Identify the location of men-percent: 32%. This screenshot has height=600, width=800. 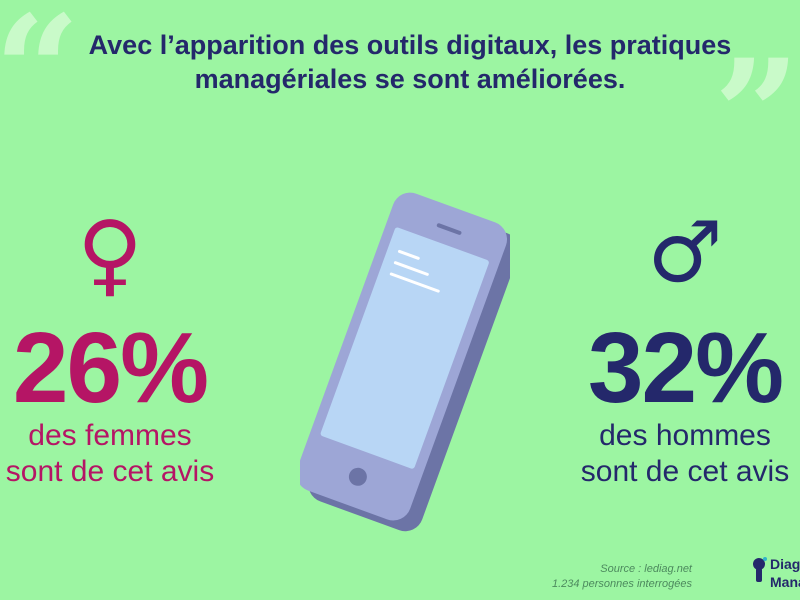
(685, 368).